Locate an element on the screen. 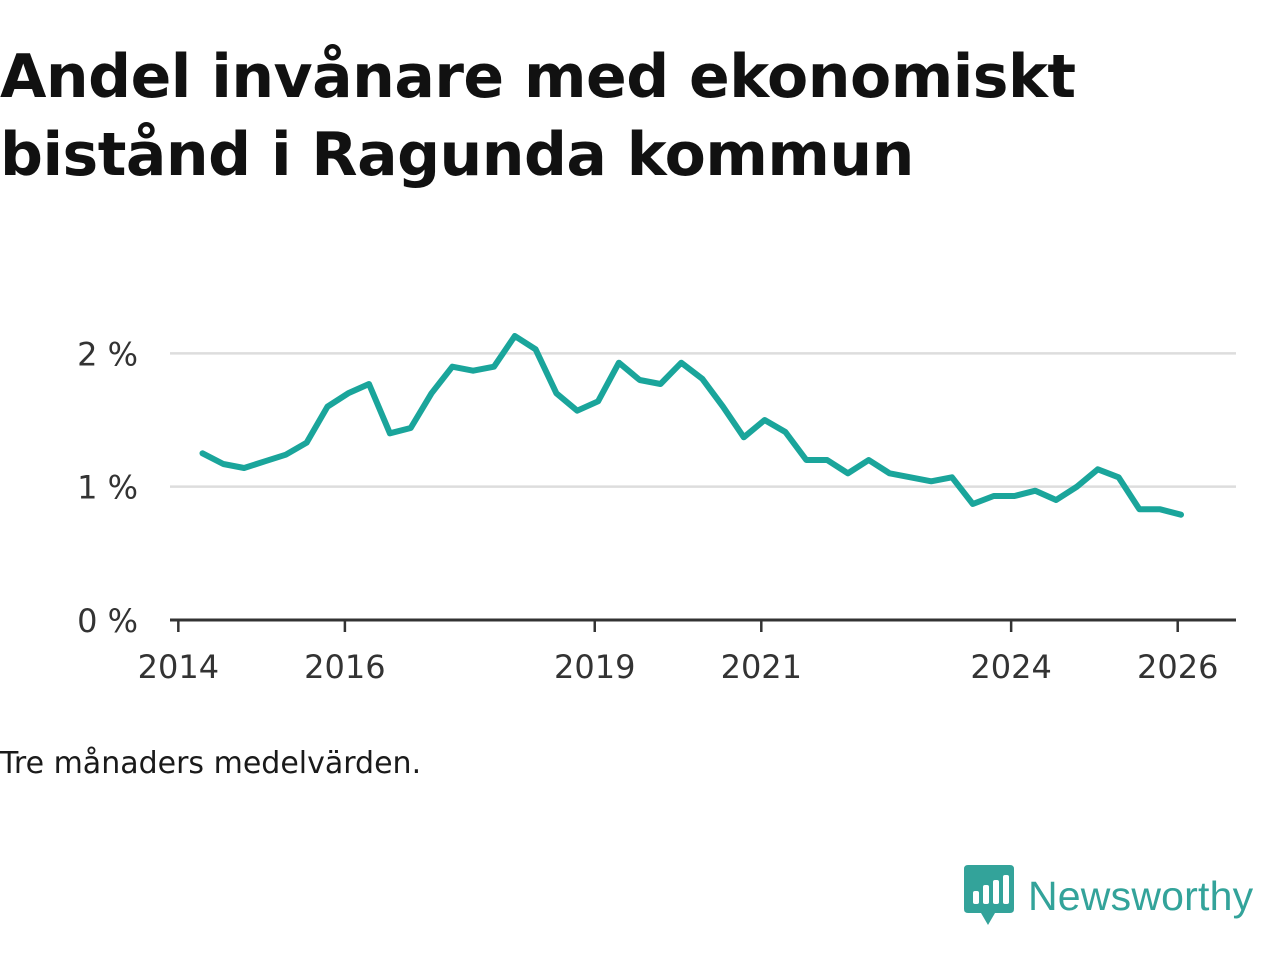 Image resolution: width=1280 pixels, height=960 pixels. newsworthy-brand: Newsworthy is located at coordinates (1108, 896).